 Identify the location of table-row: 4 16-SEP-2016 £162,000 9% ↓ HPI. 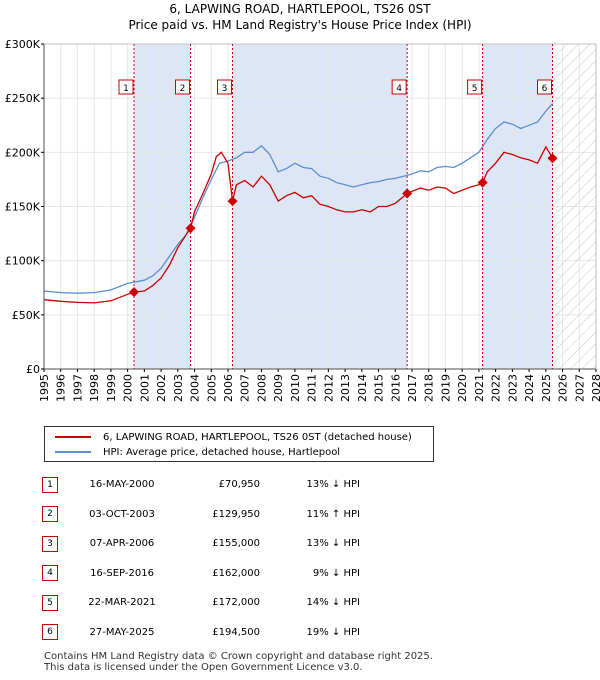
(201, 574).